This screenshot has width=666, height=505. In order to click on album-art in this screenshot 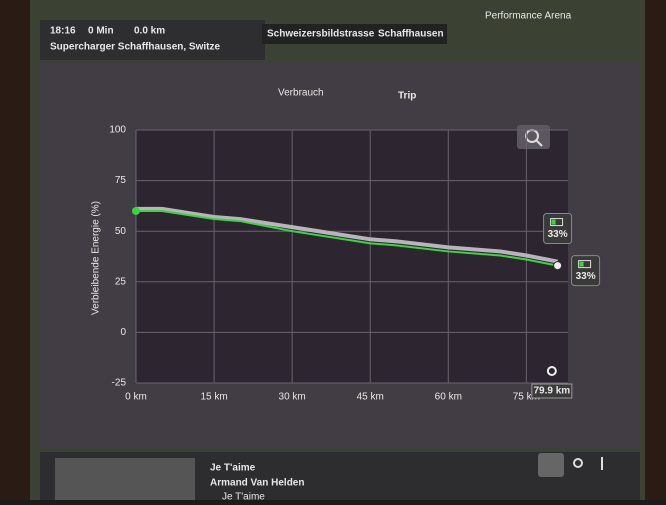, I will do `click(125, 479)`.